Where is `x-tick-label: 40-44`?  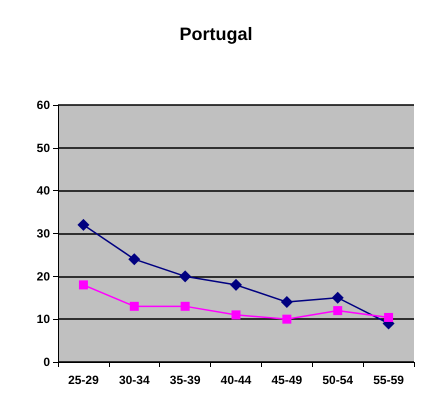 x-tick-label: 40-44 is located at coordinates (236, 380).